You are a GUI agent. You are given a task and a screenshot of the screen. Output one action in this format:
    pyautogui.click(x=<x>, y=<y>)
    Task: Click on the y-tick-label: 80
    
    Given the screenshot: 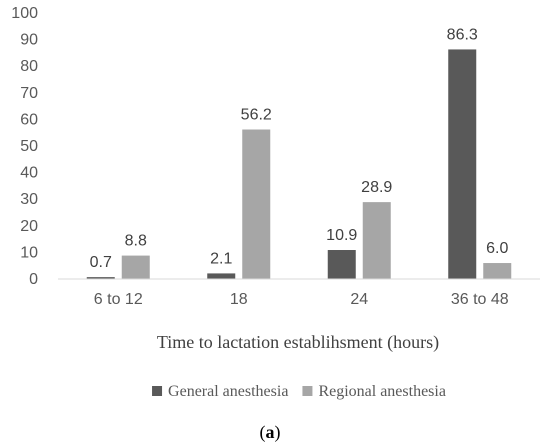 What is the action you would take?
    pyautogui.click(x=29, y=66)
    